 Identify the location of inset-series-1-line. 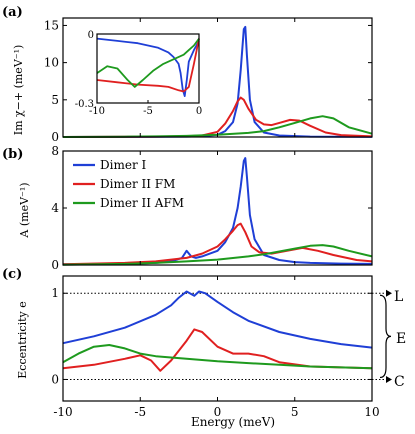
(148, 65).